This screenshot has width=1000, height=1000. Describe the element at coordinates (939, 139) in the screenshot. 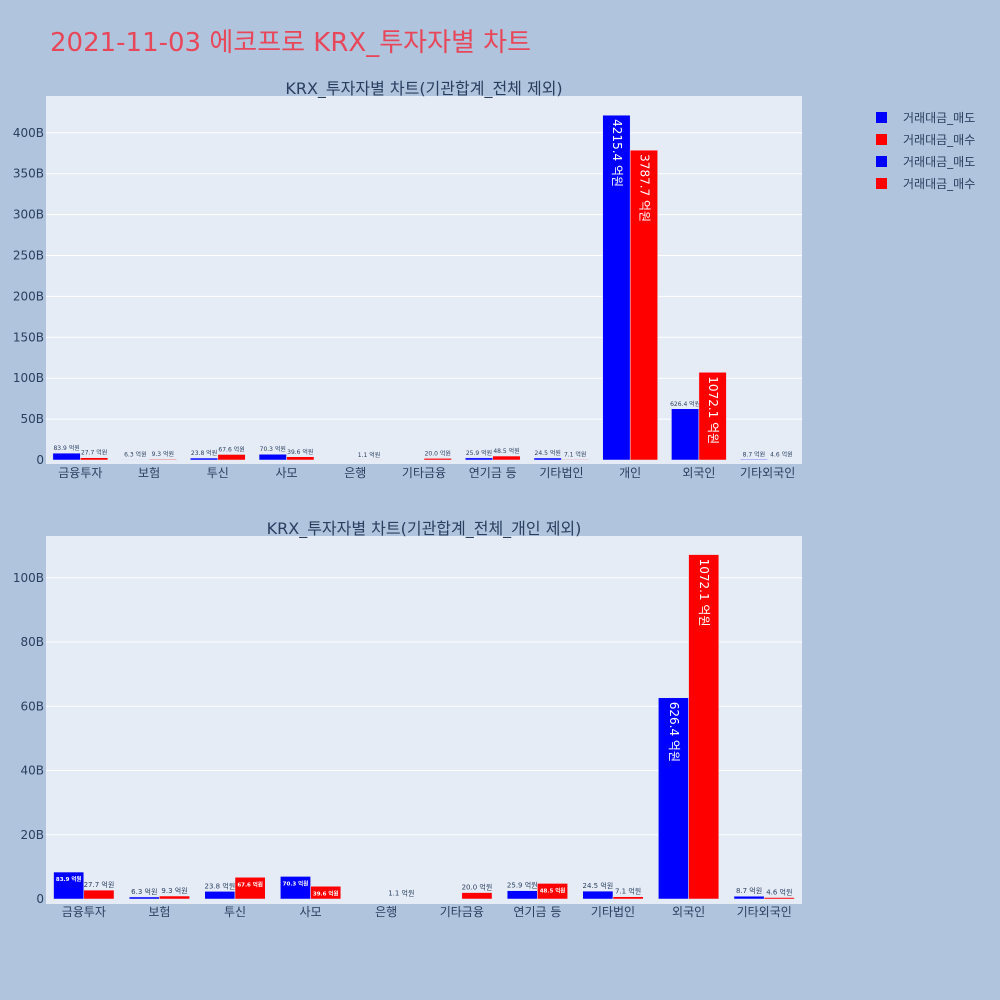

I see `legend-label: 거래대금_매수` at that location.